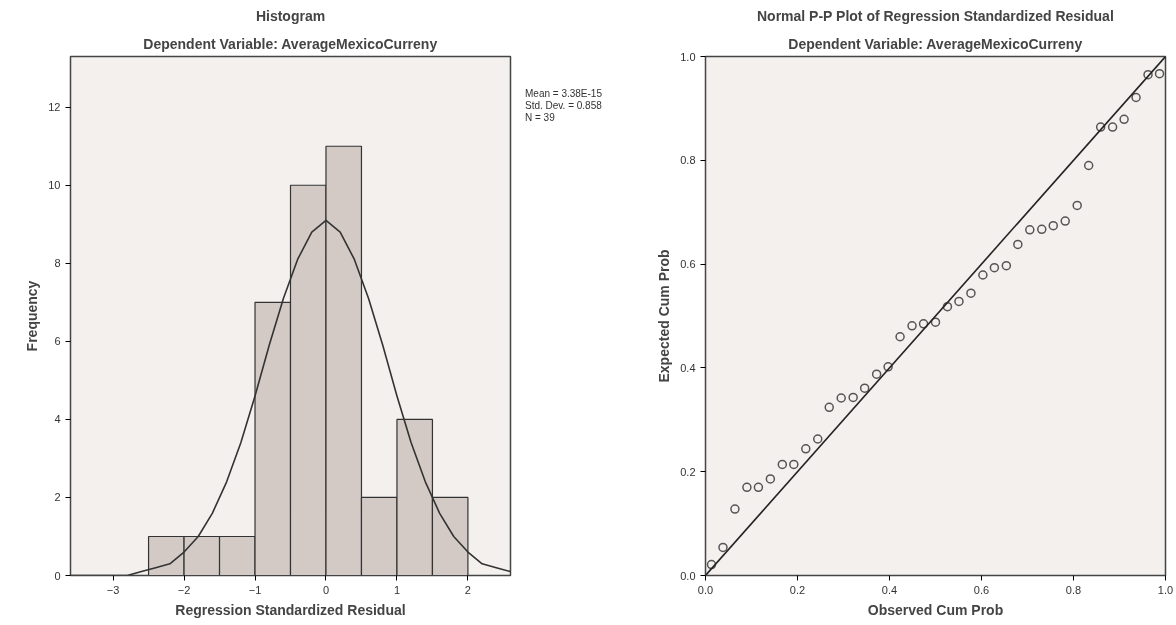 The height and width of the screenshot is (625, 1176). What do you see at coordinates (57, 419) in the screenshot?
I see `y-tick-label: 4` at bounding box center [57, 419].